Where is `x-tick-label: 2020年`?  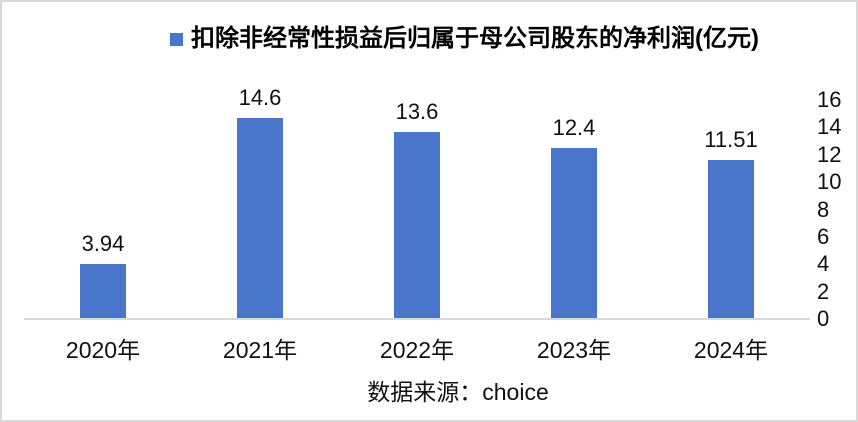 x-tick-label: 2020年 is located at coordinates (103, 350).